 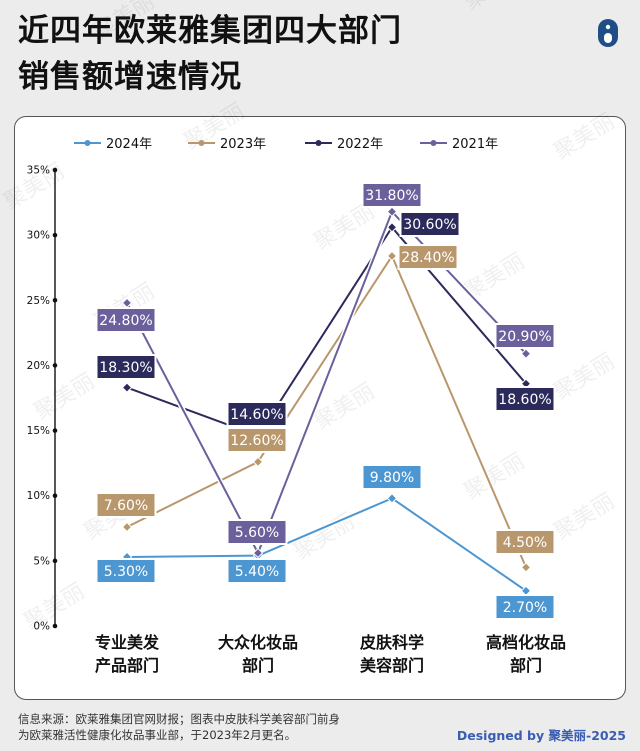 I want to click on y-tick-label: 5%, so click(x=41, y=561).